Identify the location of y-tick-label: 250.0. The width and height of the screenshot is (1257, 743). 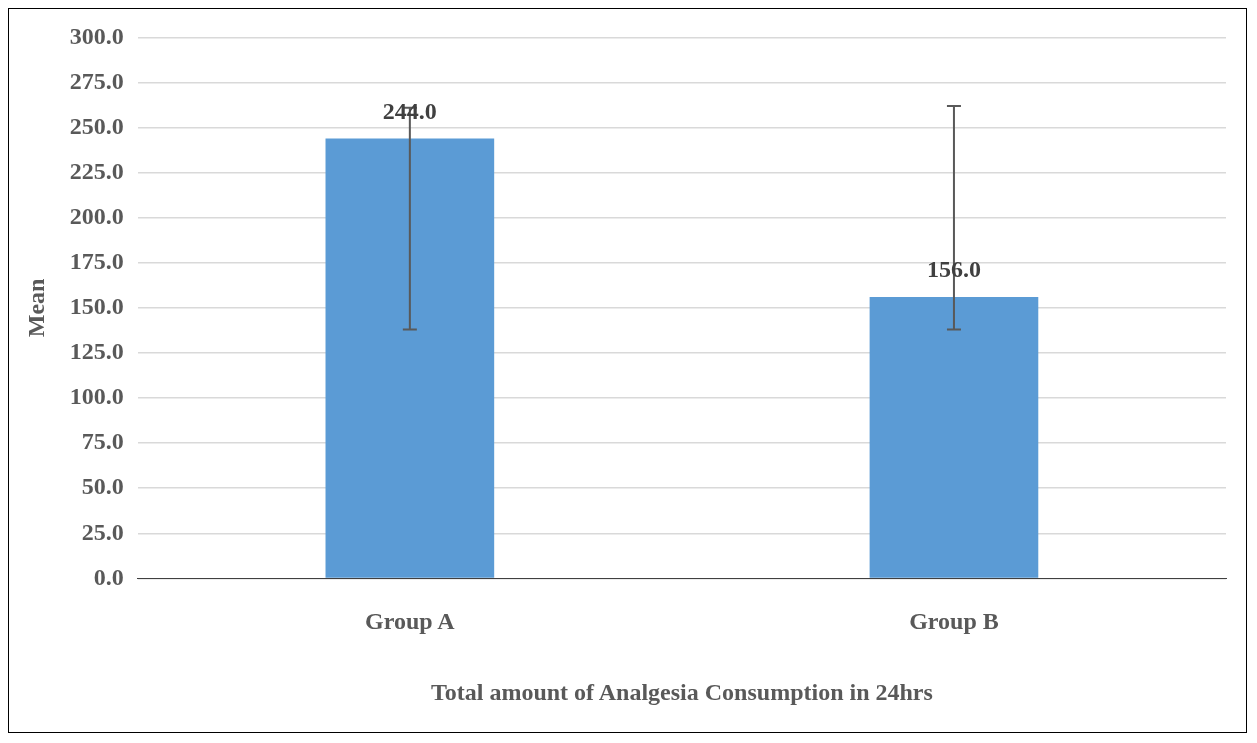
(96, 125).